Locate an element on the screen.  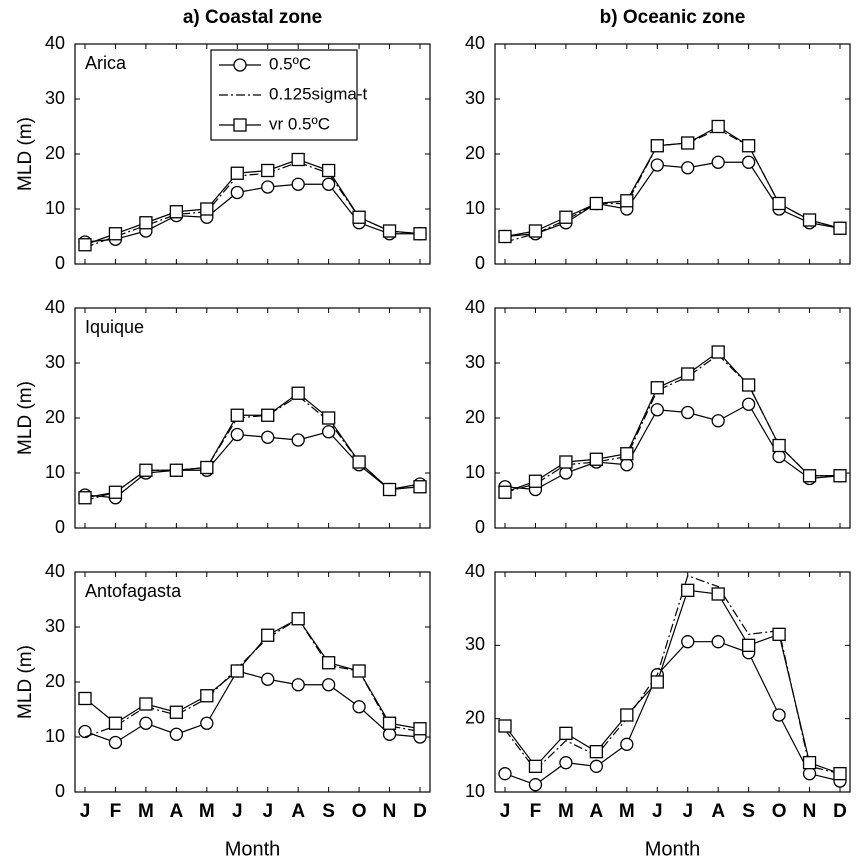
legend-label: 0.5ºC is located at coordinates (290, 63).